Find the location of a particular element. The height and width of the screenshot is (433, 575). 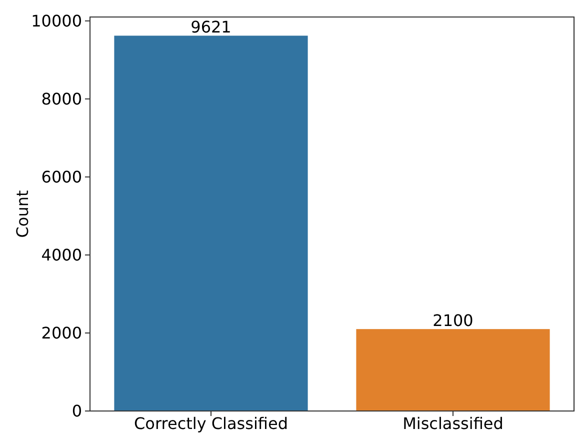

x-tick-label: Misclassified is located at coordinates (453, 423).